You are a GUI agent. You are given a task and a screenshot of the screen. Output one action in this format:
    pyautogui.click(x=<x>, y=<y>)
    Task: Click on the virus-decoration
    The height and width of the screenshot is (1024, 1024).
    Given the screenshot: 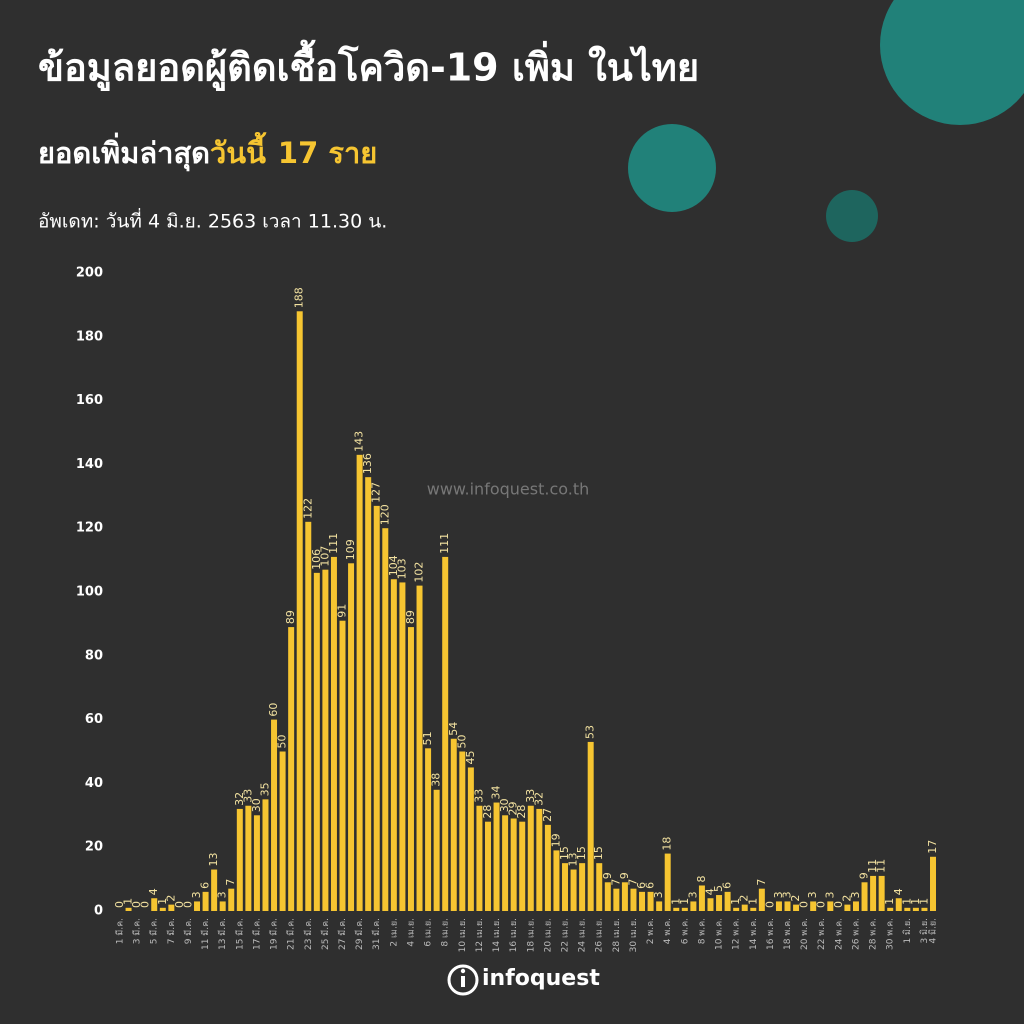 What is the action you would take?
    pyautogui.click(x=826, y=121)
    